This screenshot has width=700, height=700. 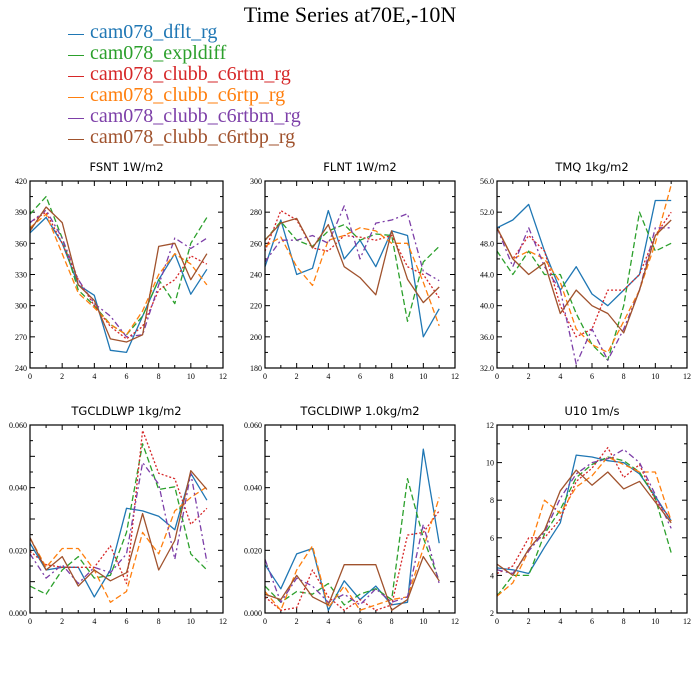 I want to click on y-tick-label: 420, so click(x=21, y=181).